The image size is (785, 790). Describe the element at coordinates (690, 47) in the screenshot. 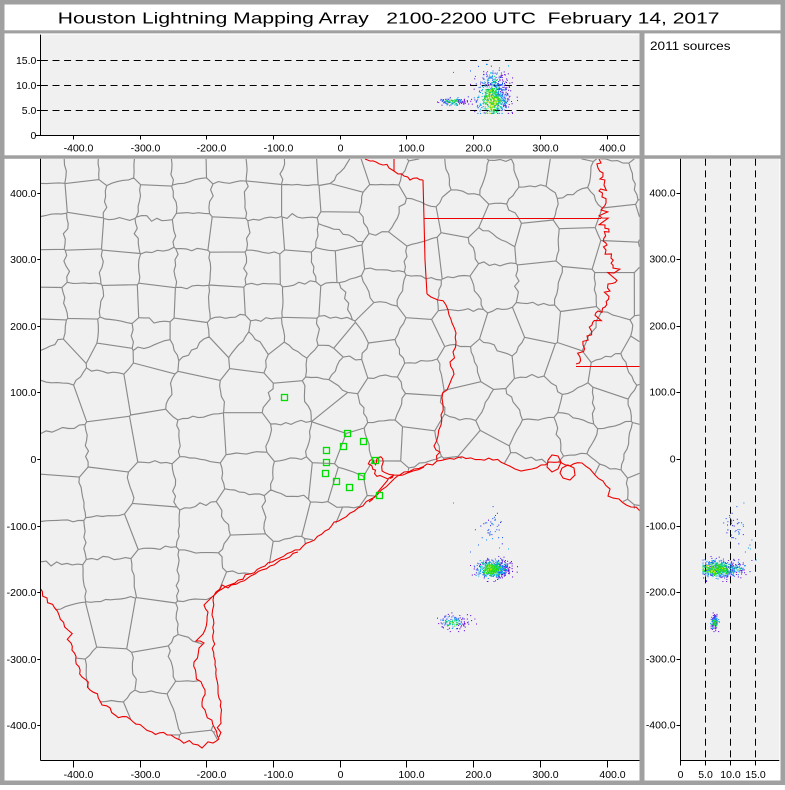

I see `svg-text: 2011 sources` at that location.